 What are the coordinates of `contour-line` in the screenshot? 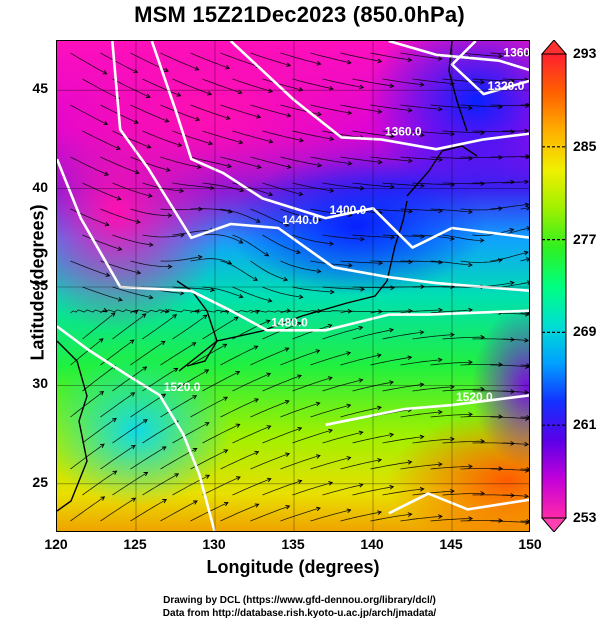 It's located at (489, 68).